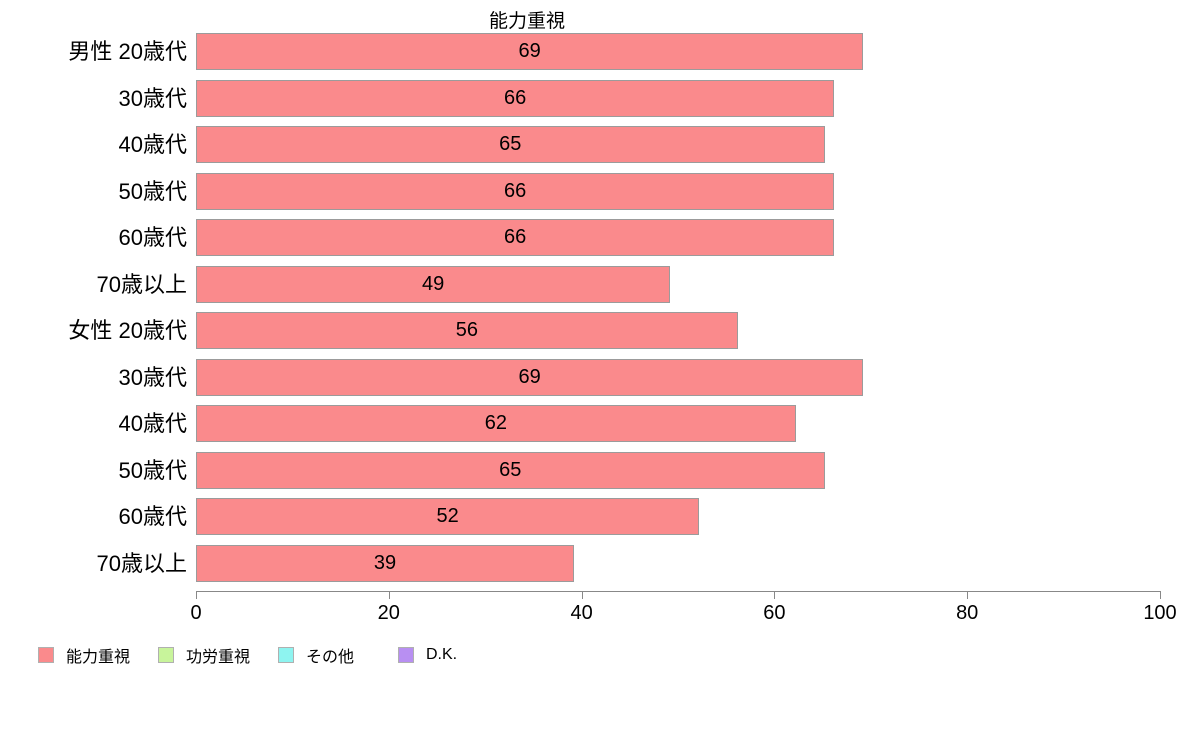 Image resolution: width=1188 pixels, height=736 pixels. Describe the element at coordinates (127, 51) in the screenshot. I see `category-label: 男性 20歳代` at that location.